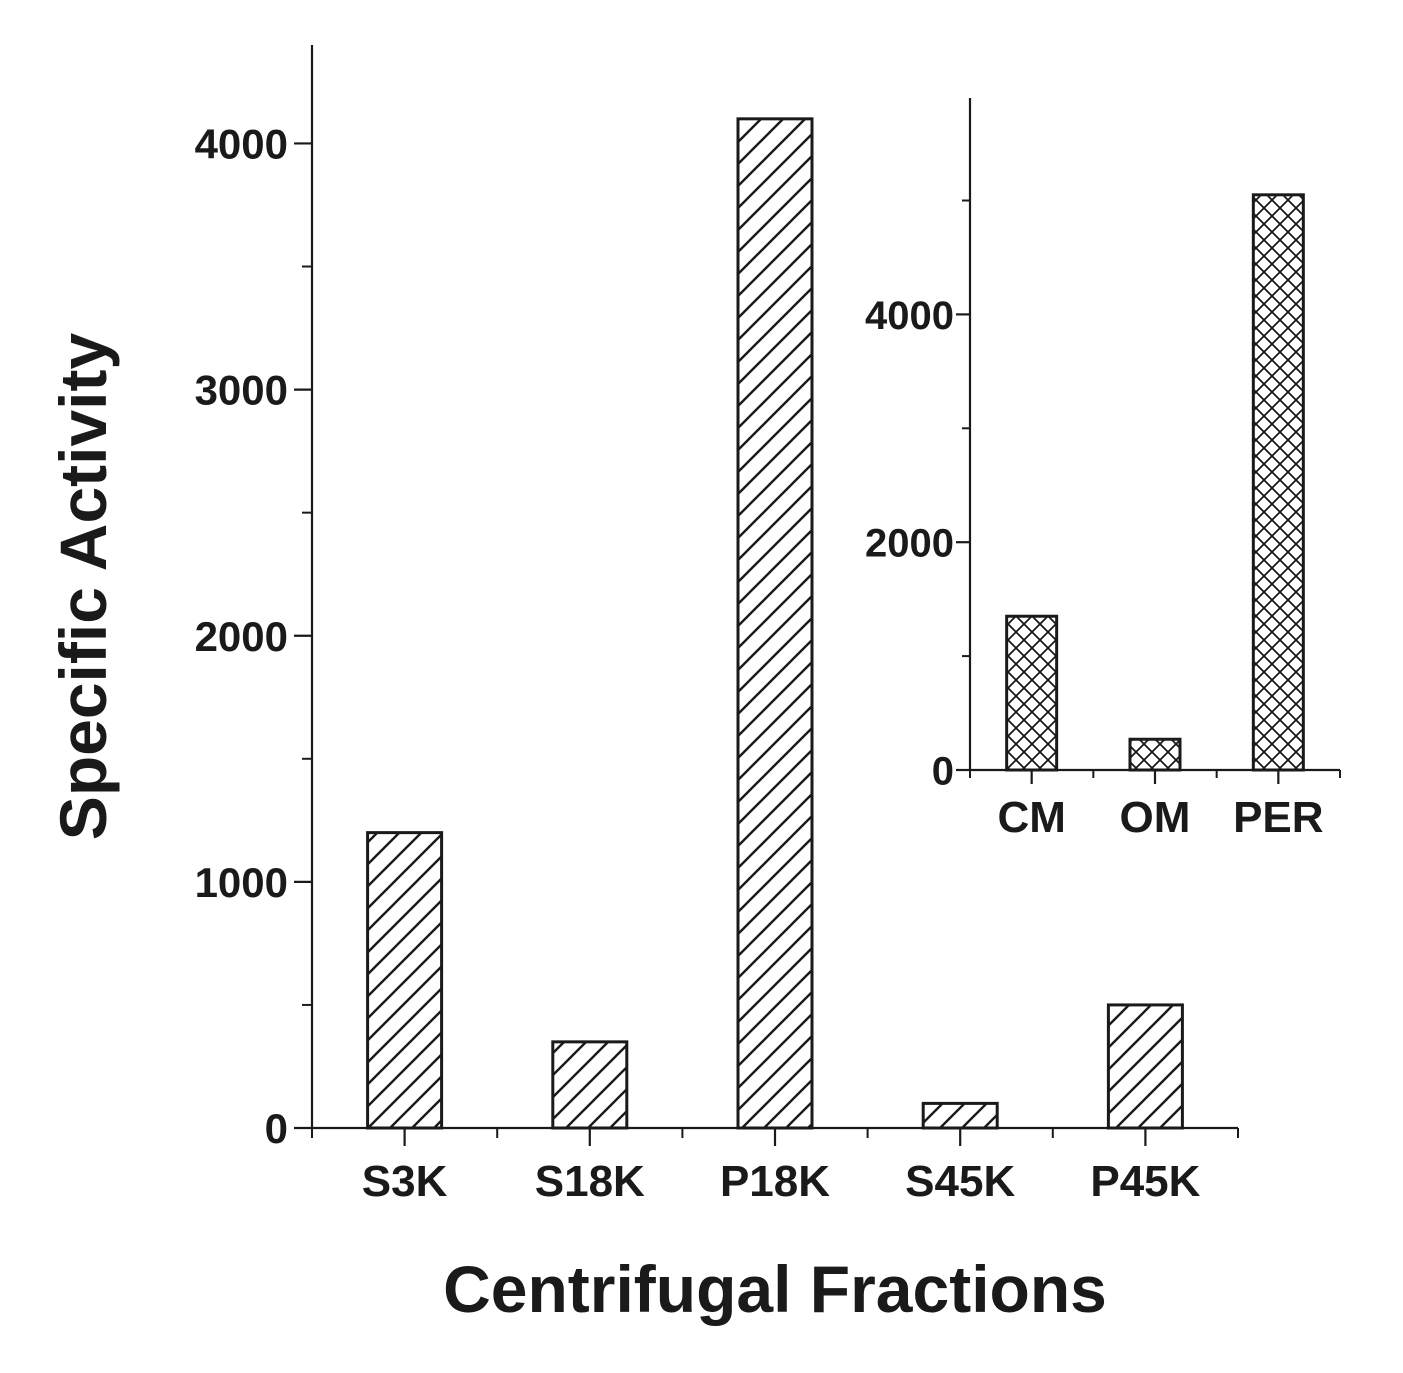  Describe the element at coordinates (775, 1181) in the screenshot. I see `main-category-label: P18K` at that location.